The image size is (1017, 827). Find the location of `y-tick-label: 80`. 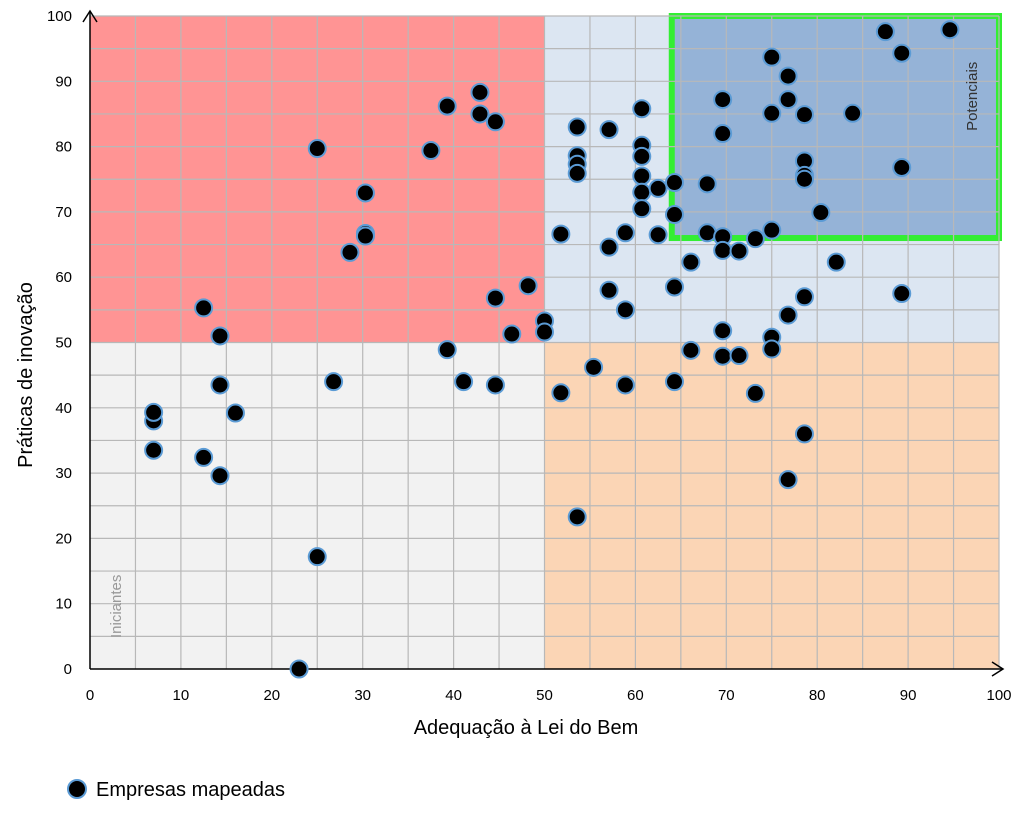

y-tick-label: 80 is located at coordinates (63, 147).